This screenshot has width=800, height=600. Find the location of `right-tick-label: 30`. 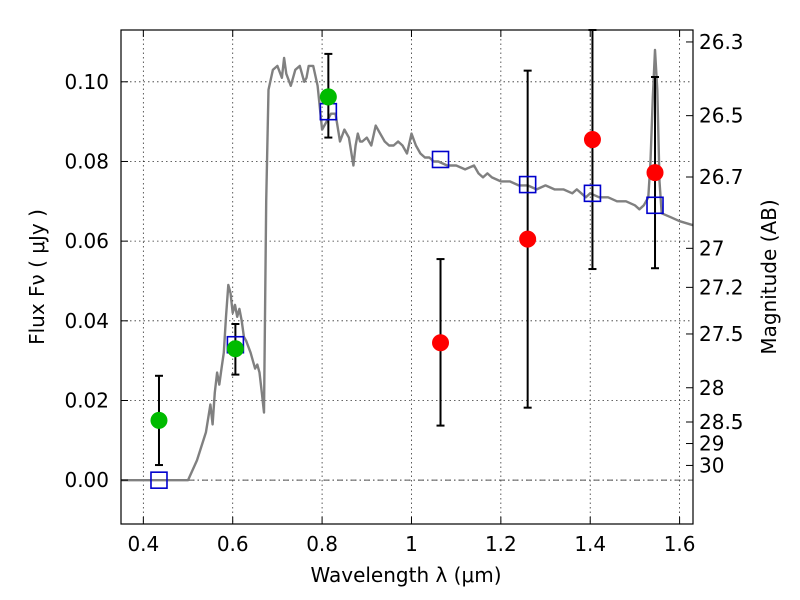

right-tick-label: 30 is located at coordinates (711, 465).